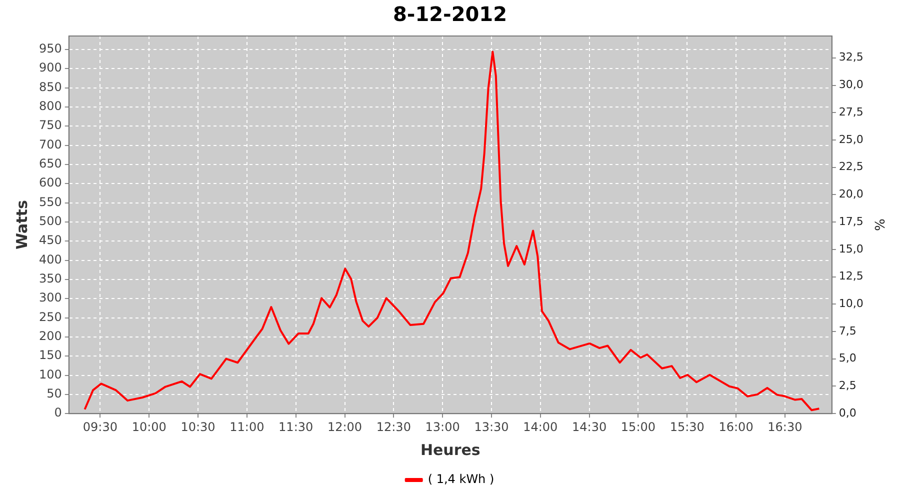 Image resolution: width=900 pixels, height=500 pixels. What do you see at coordinates (50, 374) in the screenshot?
I see `y-tick-label: 100` at bounding box center [50, 374].